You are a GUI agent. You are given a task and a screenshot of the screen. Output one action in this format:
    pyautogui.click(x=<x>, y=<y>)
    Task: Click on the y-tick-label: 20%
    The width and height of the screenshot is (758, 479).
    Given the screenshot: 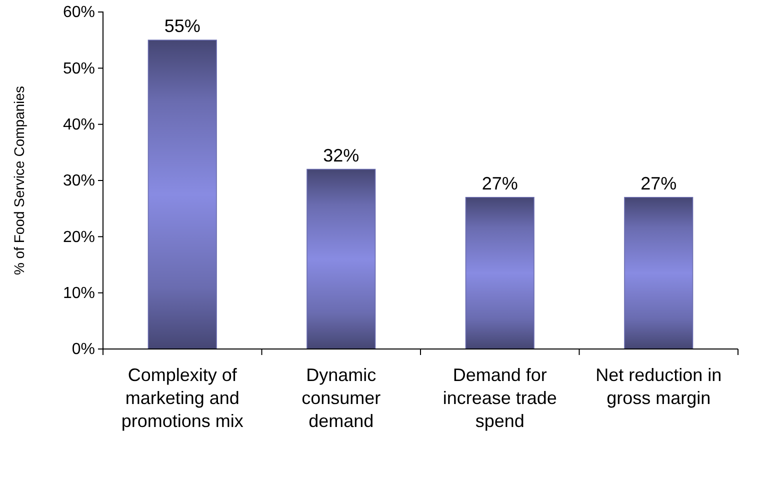 What is the action you would take?
    pyautogui.click(x=78, y=237)
    